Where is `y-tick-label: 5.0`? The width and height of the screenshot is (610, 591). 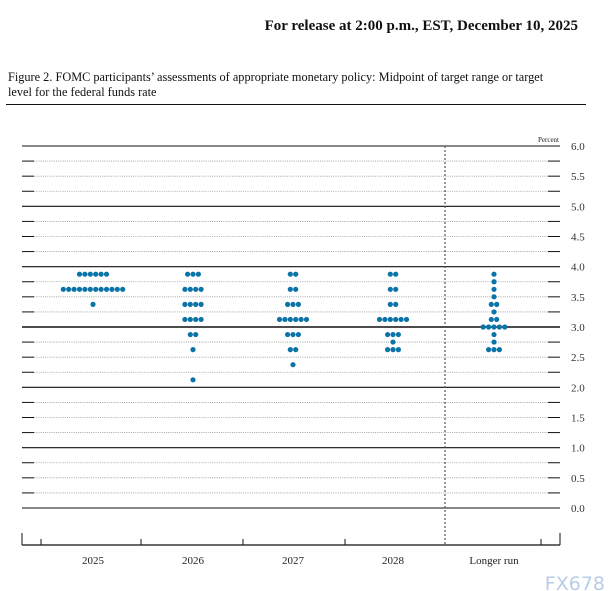
y-tick-label: 5.0 is located at coordinates (578, 207).